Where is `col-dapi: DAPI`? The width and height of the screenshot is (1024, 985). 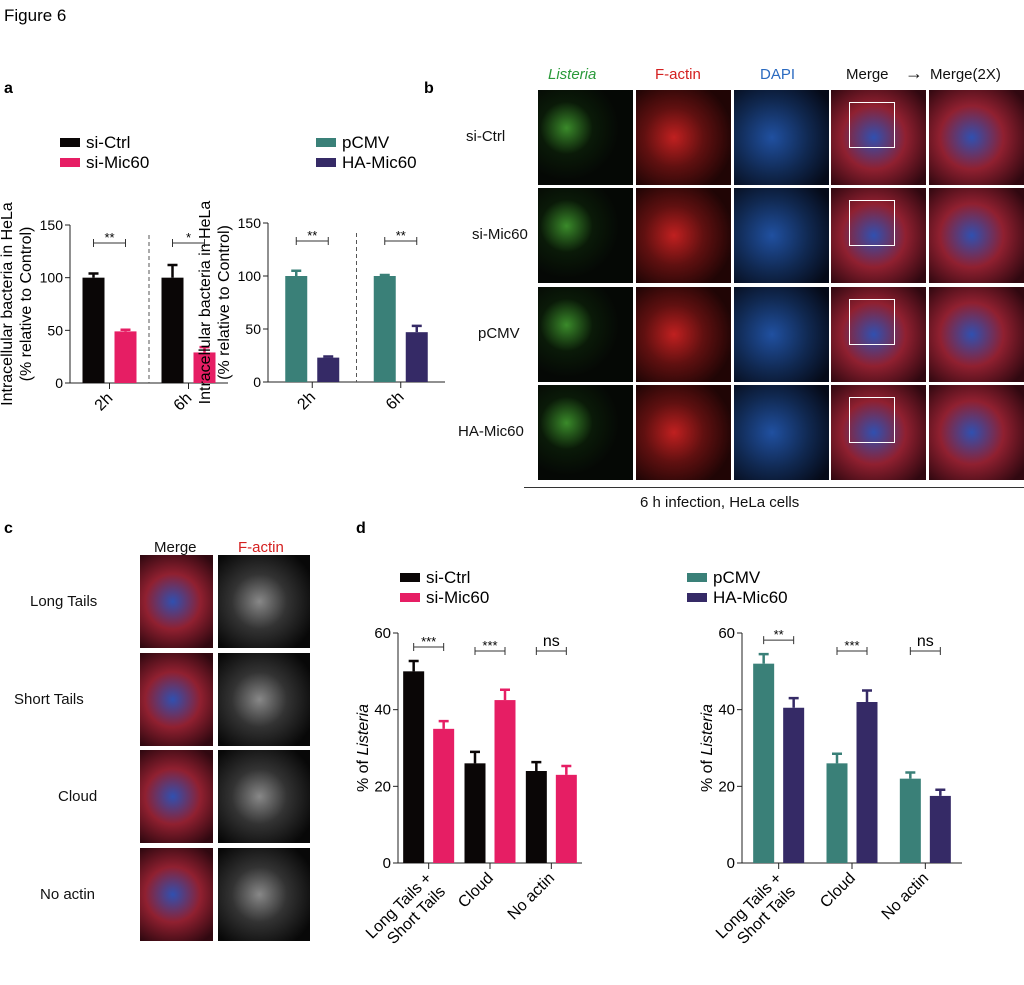 col-dapi: DAPI is located at coordinates (778, 74).